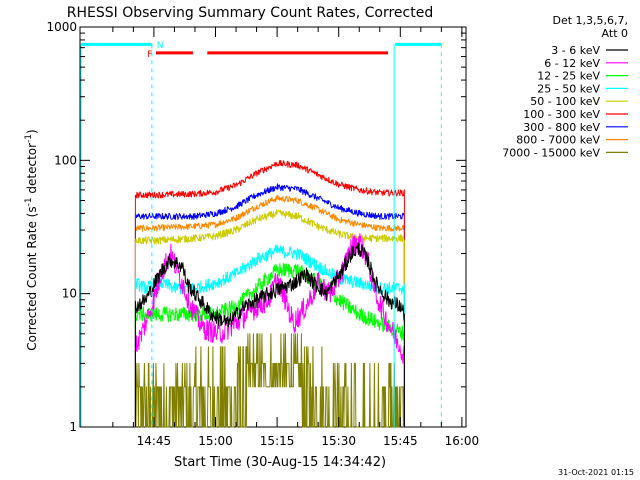 Image resolution: width=640 pixels, height=480 pixels. Describe the element at coordinates (561, 127) in the screenshot. I see `legend-label-7: 300 - 800 keV` at that location.